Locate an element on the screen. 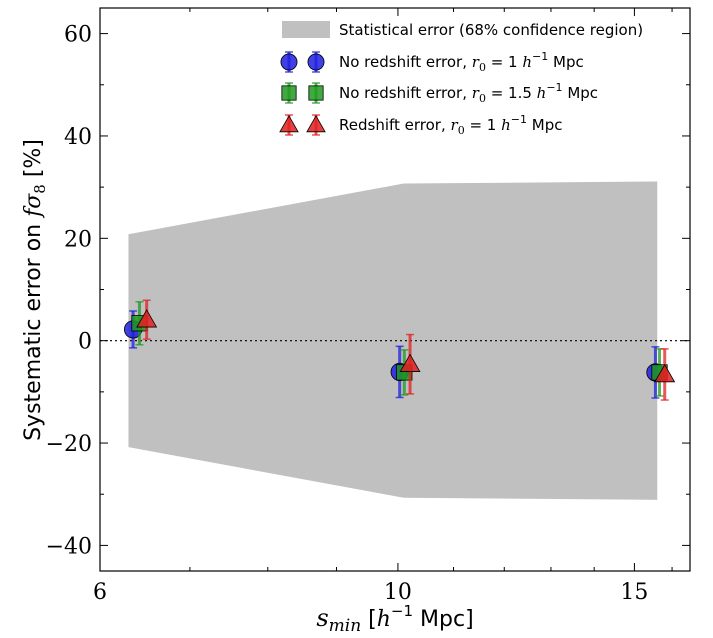  x-tick-label: 15 is located at coordinates (634, 592).